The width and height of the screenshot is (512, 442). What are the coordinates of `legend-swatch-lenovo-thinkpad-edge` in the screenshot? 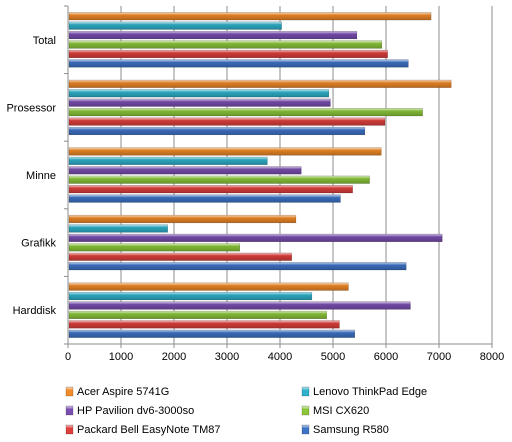 It's located at (305, 391).